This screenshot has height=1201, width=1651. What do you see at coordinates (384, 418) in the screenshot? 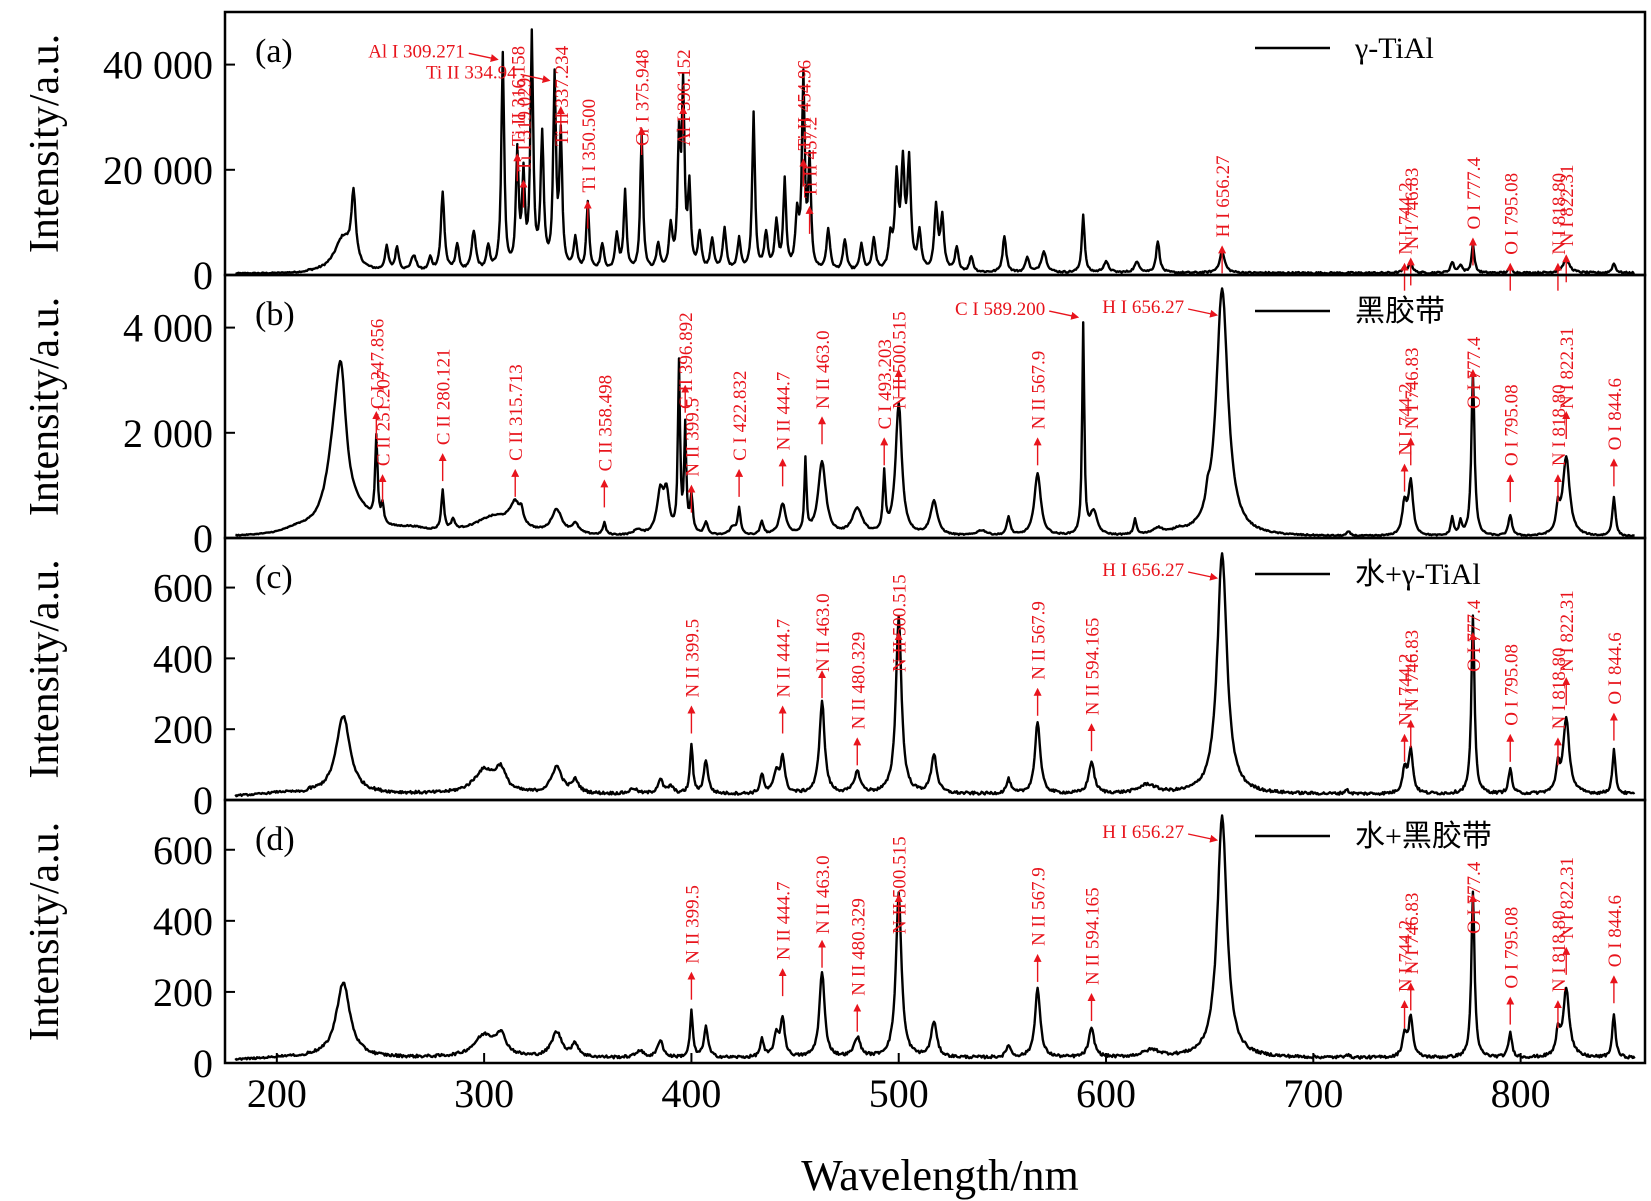
I see `annotation-label: C II 251.207` at bounding box center [384, 418].